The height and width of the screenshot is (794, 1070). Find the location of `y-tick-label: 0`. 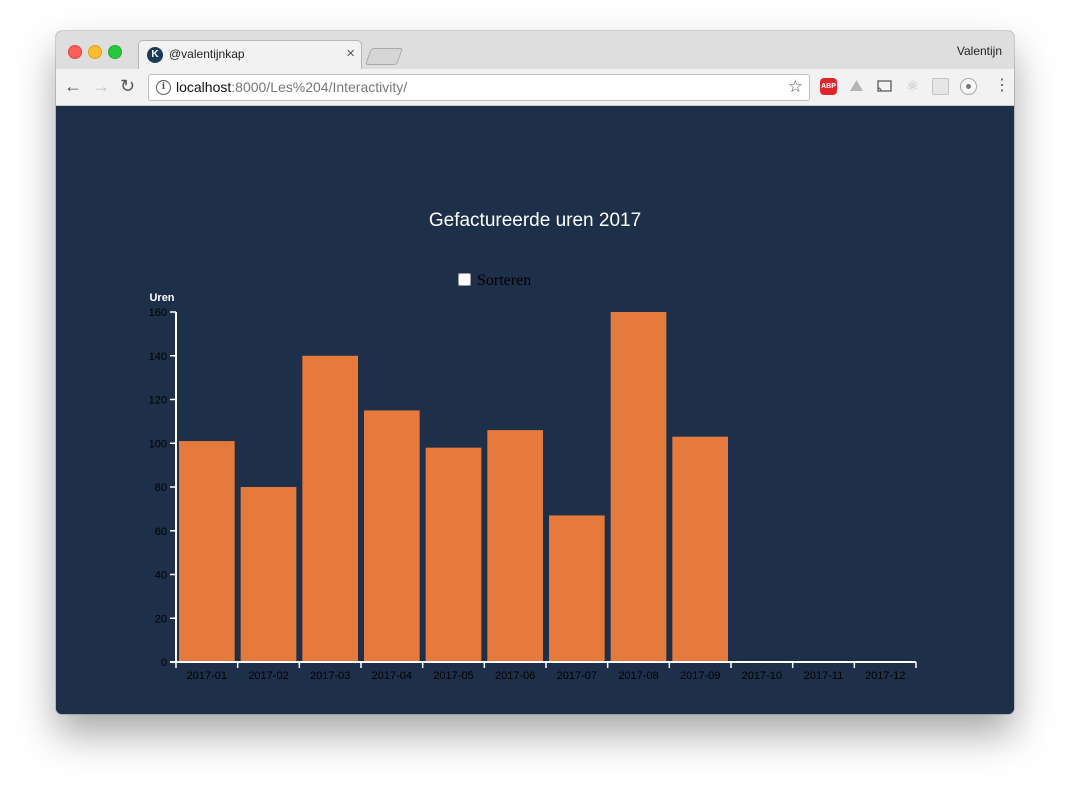

y-tick-label: 0 is located at coordinates (164, 663).